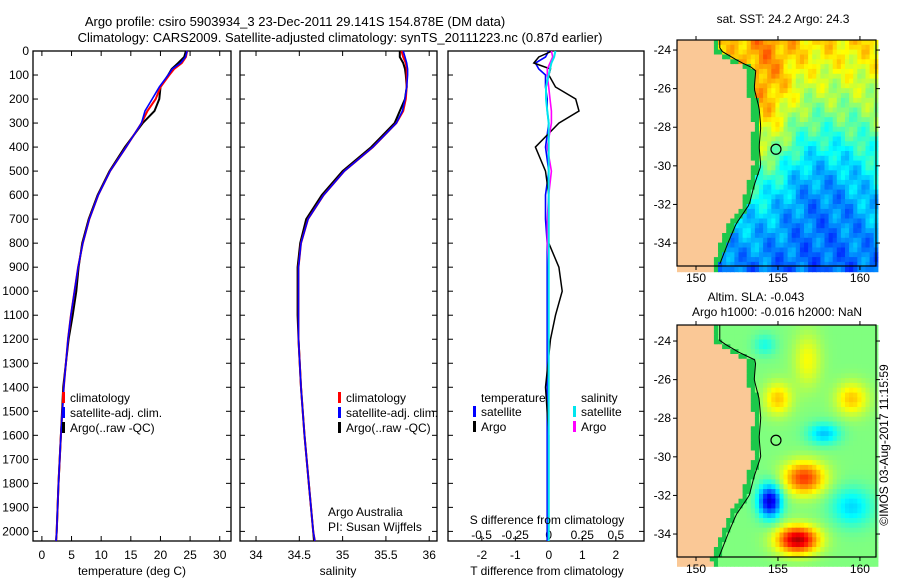  Describe the element at coordinates (15, 291) in the screenshot. I see `y-tick-label: 1000` at that location.